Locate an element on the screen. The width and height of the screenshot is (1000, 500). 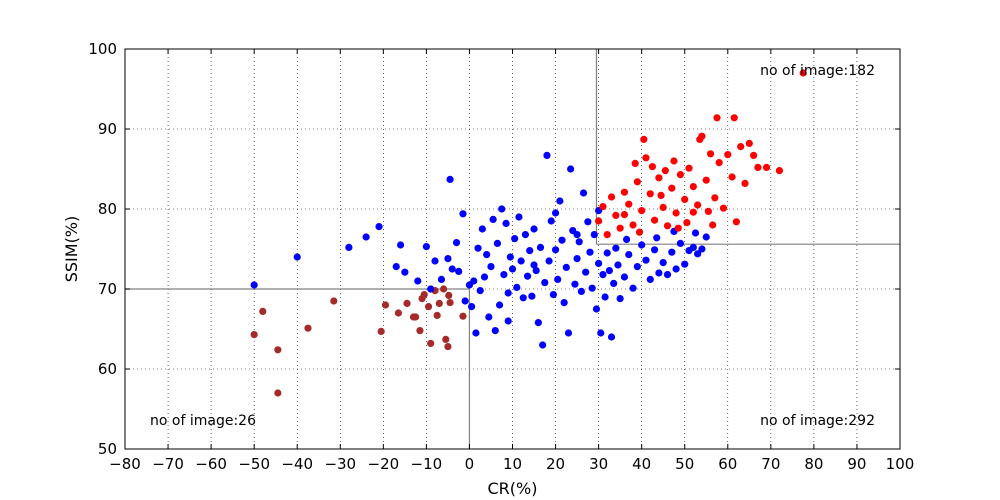
x-tick-label: −40 is located at coordinates (297, 464).